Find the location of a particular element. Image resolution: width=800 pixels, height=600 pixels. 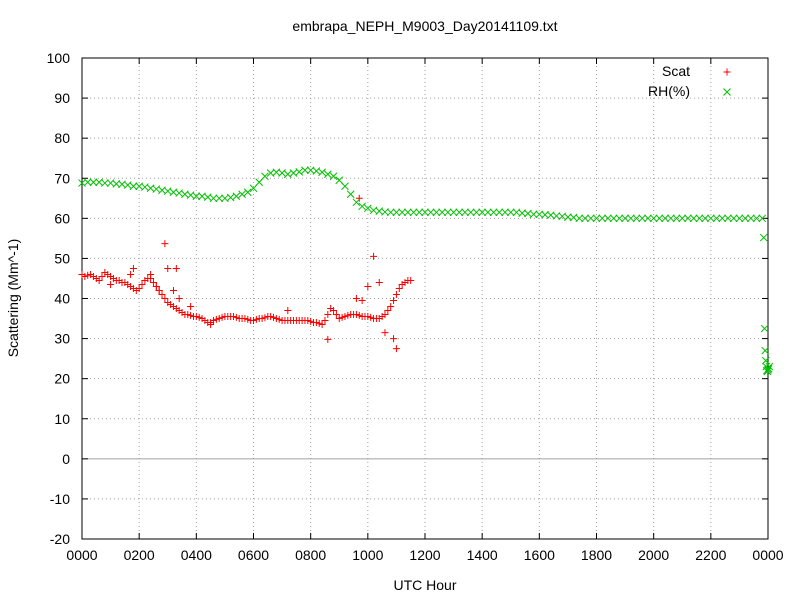

legend-marker-scat is located at coordinates (727, 72).